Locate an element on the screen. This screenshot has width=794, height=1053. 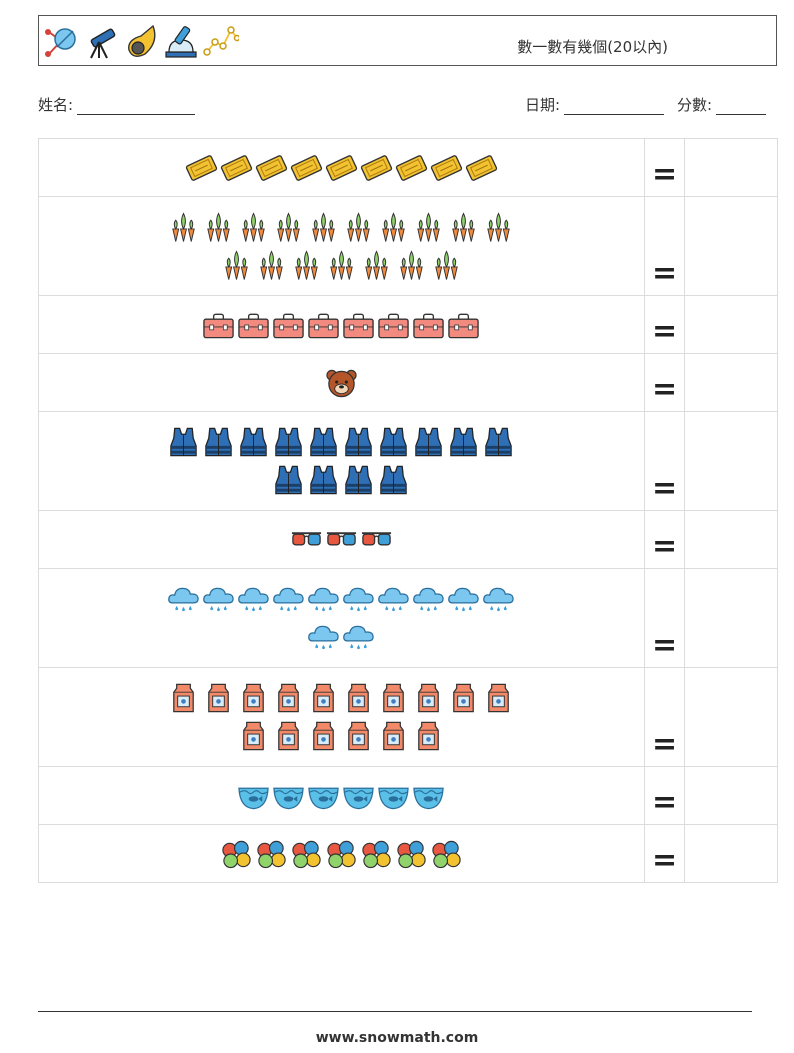
name-blank is located at coordinates (136, 106).